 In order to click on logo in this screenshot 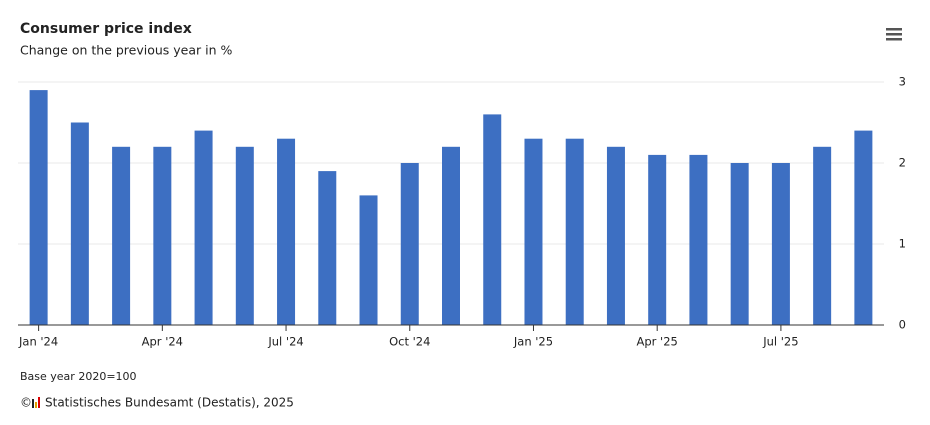, I will do `click(36, 402)`.